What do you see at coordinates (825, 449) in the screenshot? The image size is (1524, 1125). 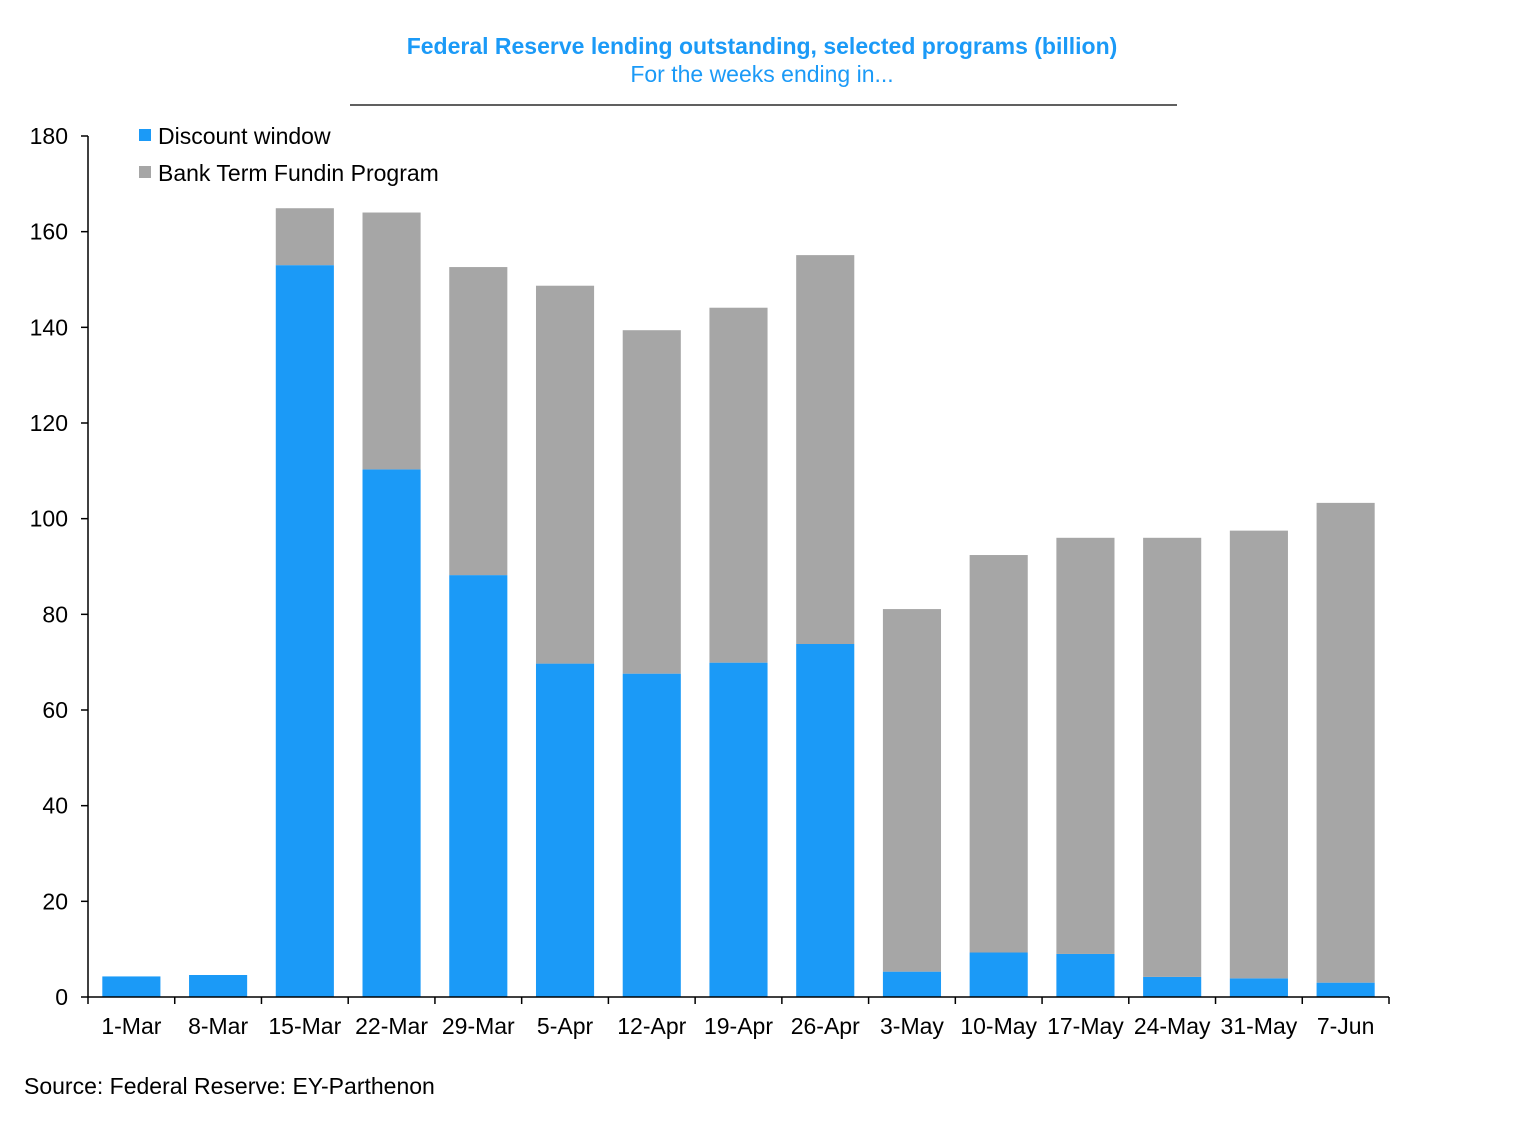 I see `bar-btfp-26-apr` at bounding box center [825, 449].